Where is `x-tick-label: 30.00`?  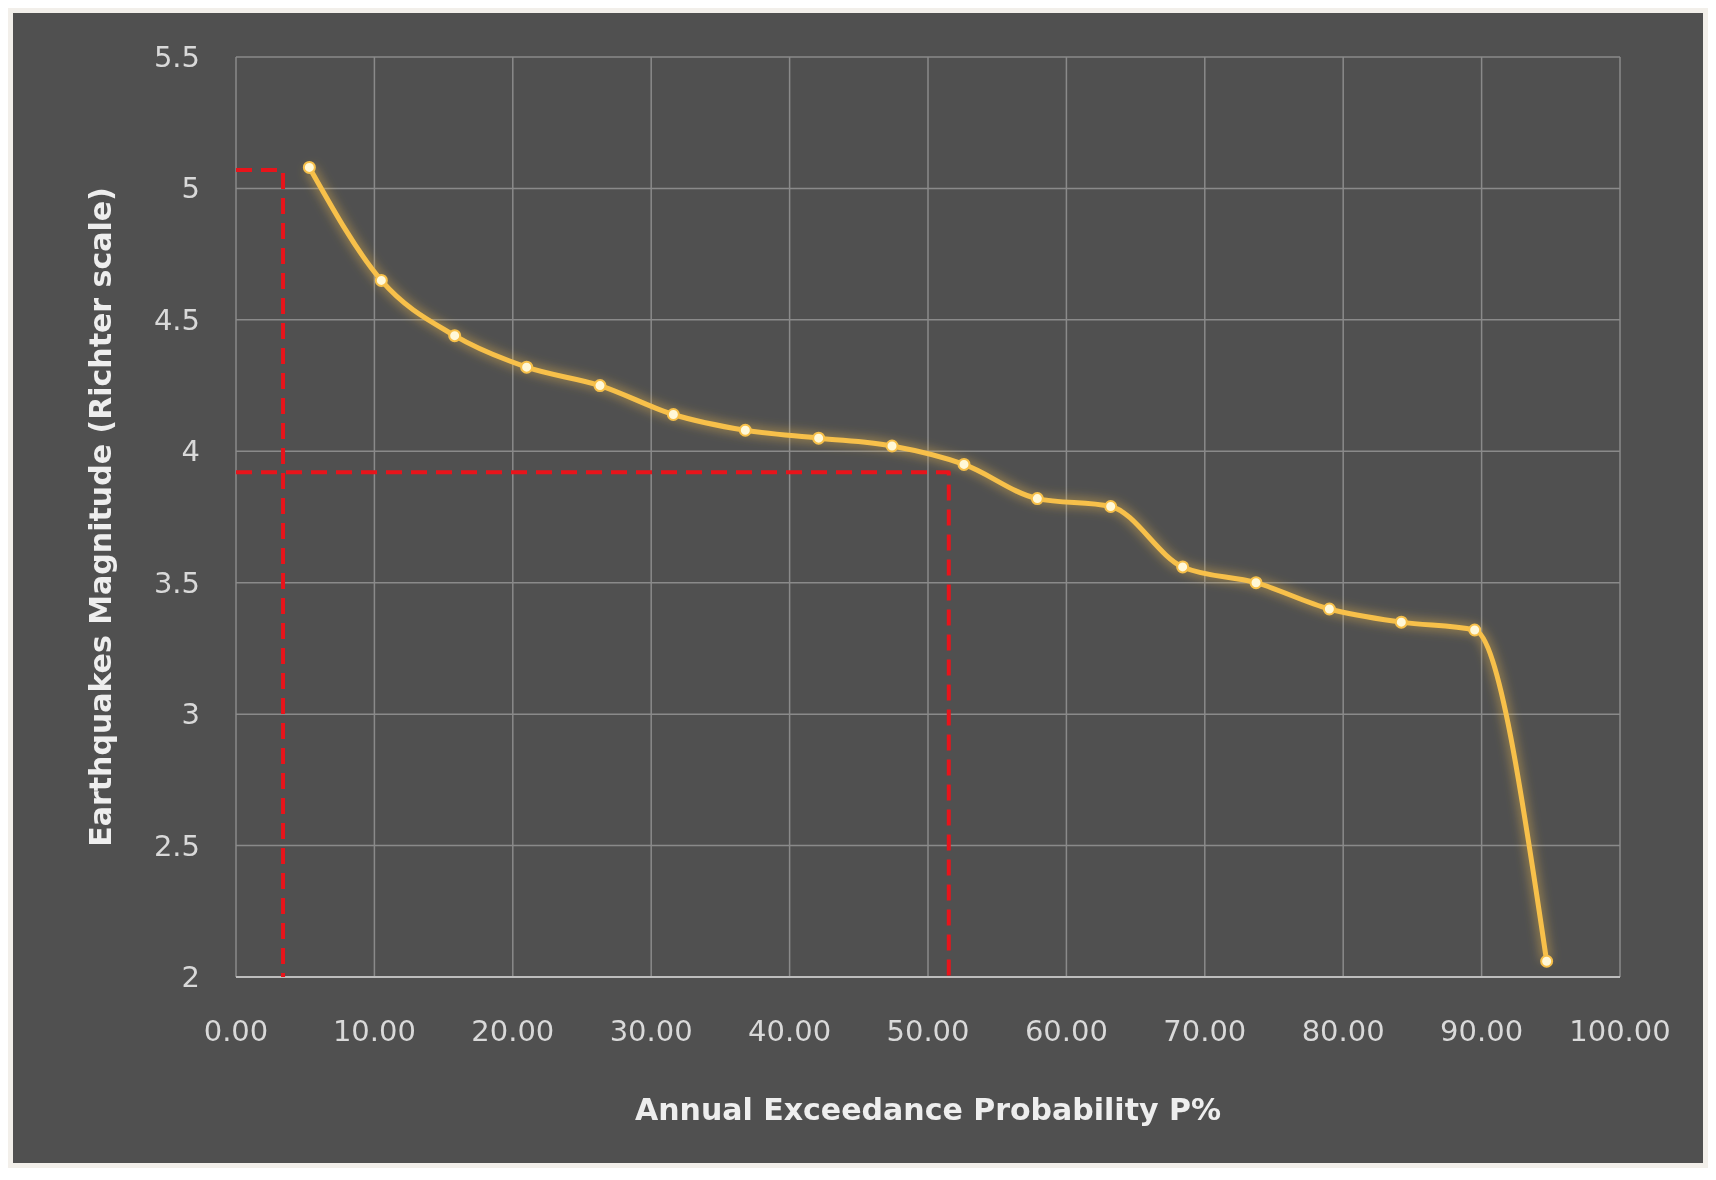
x-tick-label: 30.00 is located at coordinates (651, 1031).